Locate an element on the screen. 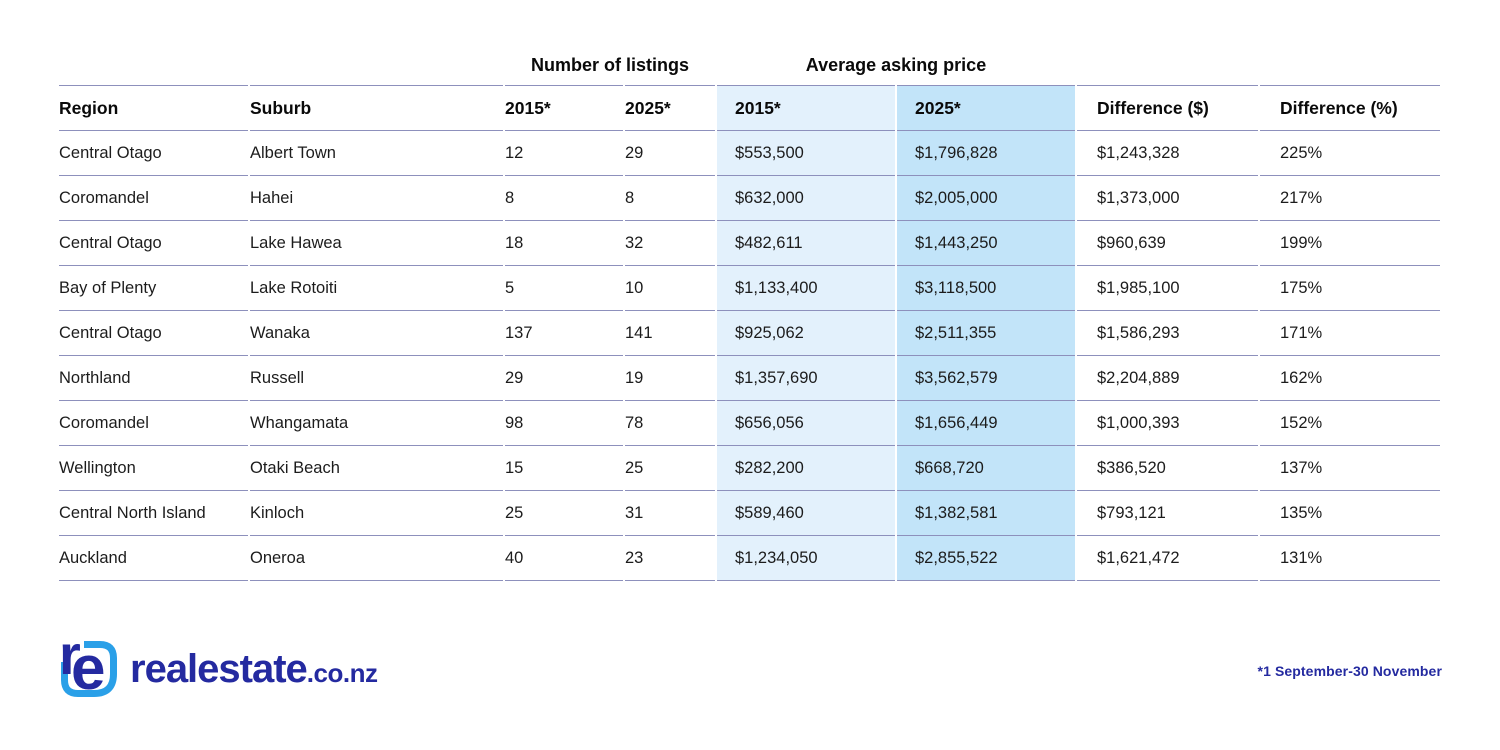 This screenshot has height=750, width=1500. group-header-row: Number of listings Average asking price is located at coordinates (749, 65).